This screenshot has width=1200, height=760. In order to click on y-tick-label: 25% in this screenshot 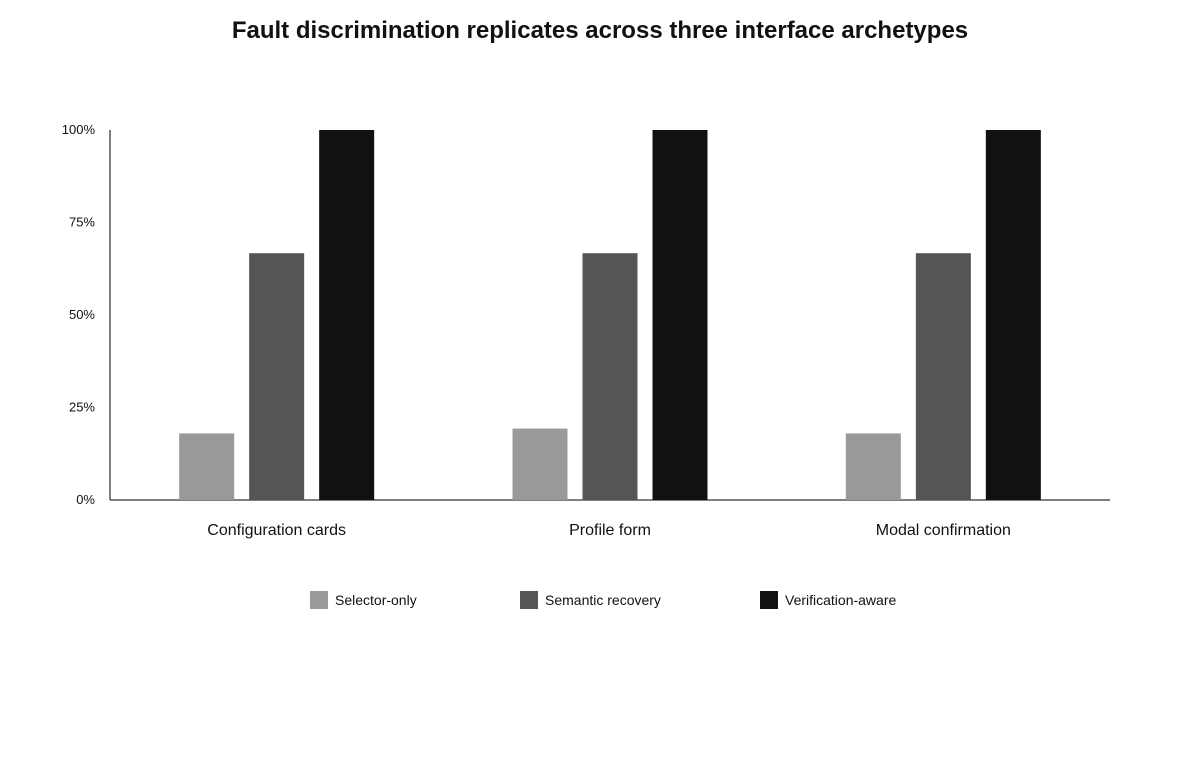, I will do `click(82, 407)`.